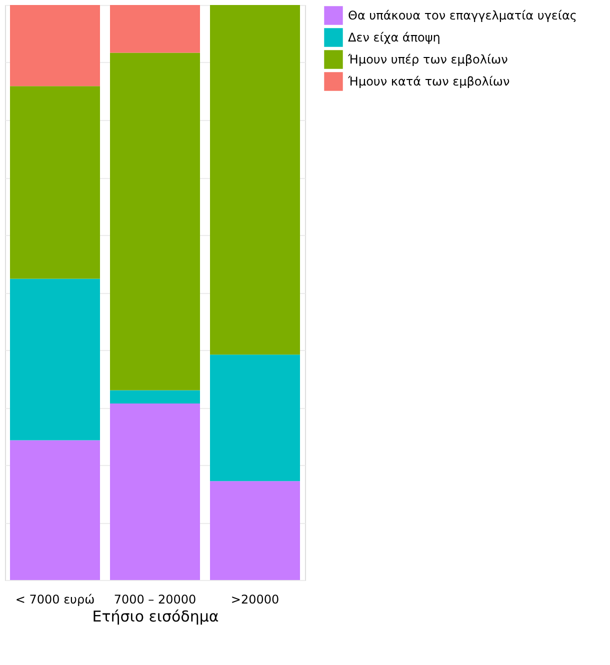 Image resolution: width=610 pixels, height=665 pixels. What do you see at coordinates (55, 599) in the screenshot?
I see `x-tick-label: < 7000 ευρώ` at bounding box center [55, 599].